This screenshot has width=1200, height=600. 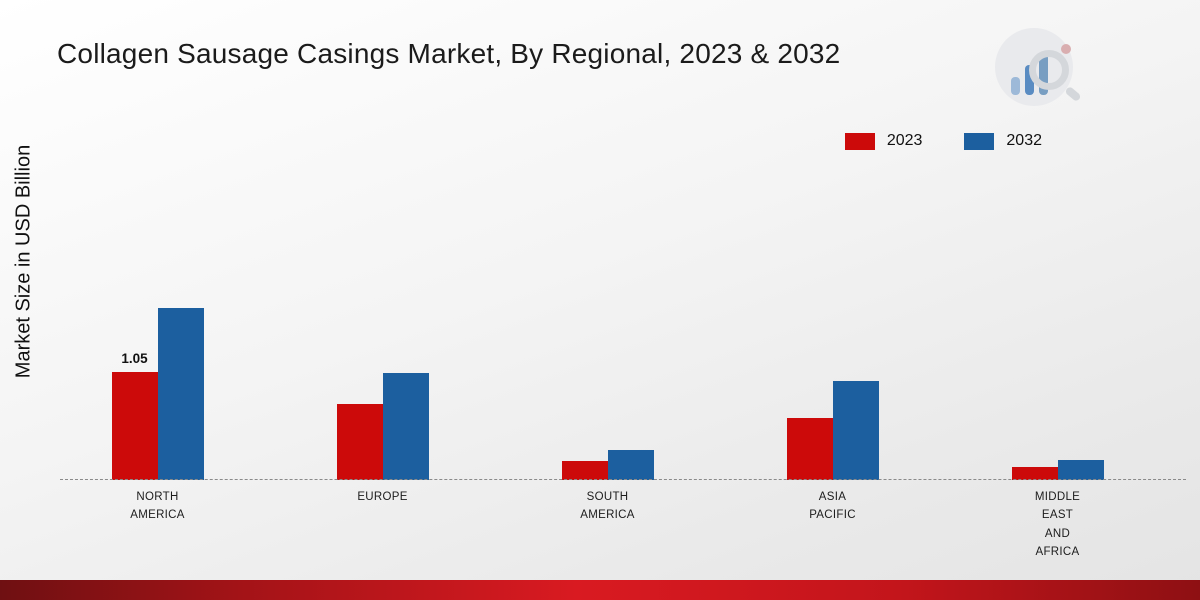 I want to click on x-axis-label: EUROPE, so click(x=382, y=497).